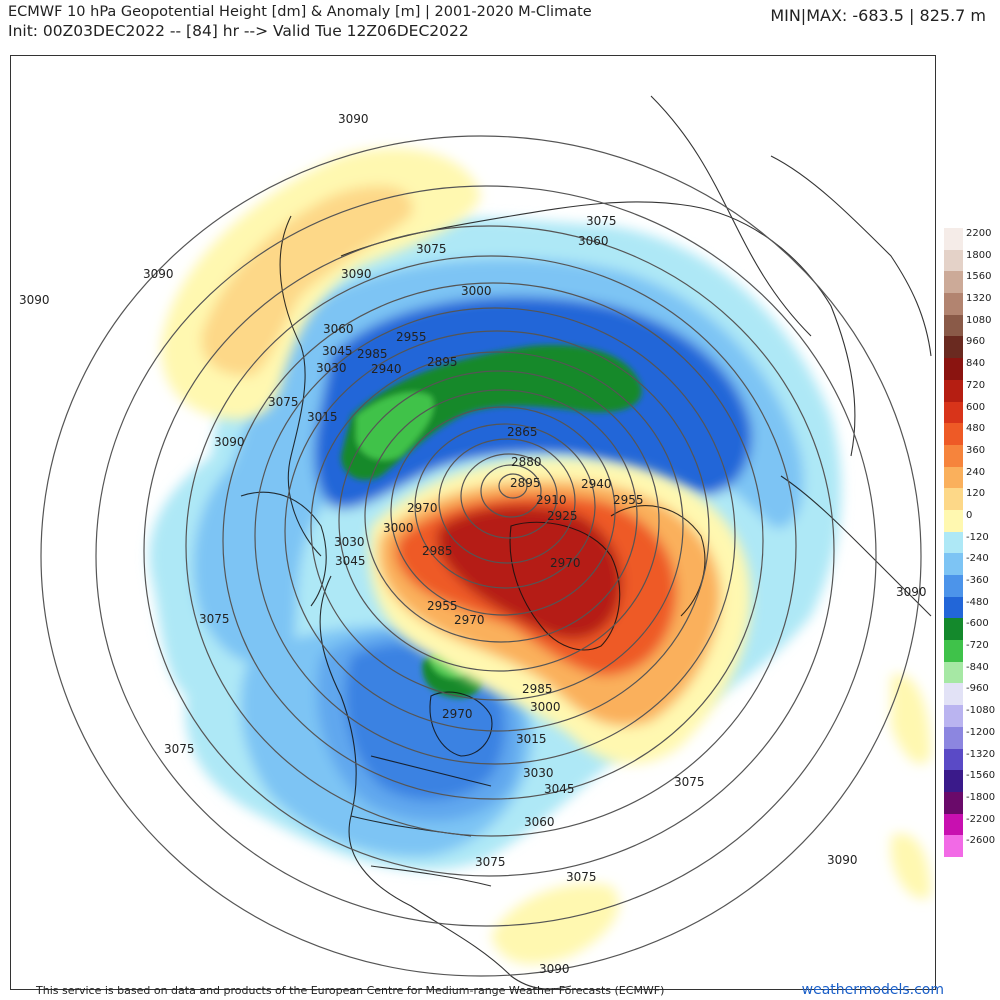 This screenshot has height=1000, width=1000. Describe the element at coordinates (979, 233) in the screenshot. I see `legend-label: 2200` at that location.